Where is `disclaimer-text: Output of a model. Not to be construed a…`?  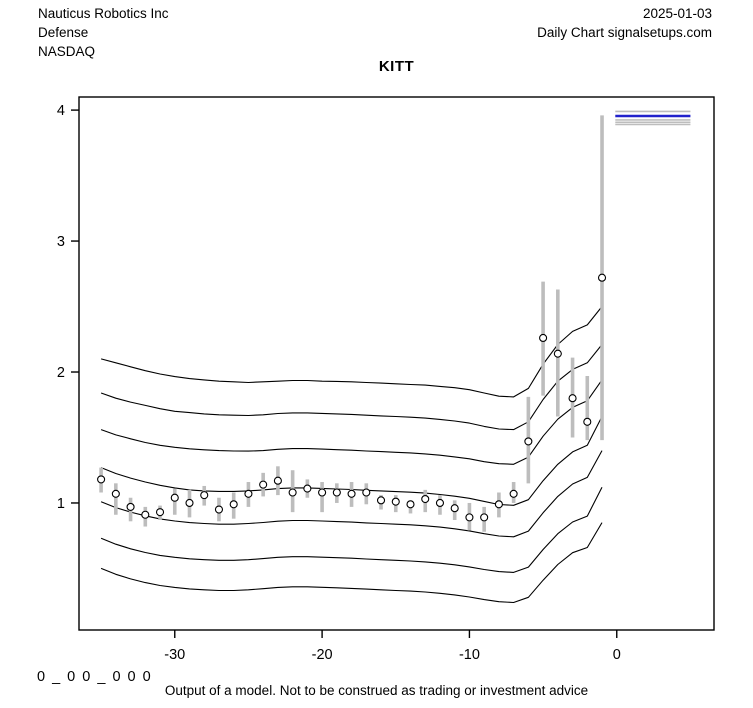 disclaimer-text: Output of a model. Not to be construed a… is located at coordinates (376, 690).